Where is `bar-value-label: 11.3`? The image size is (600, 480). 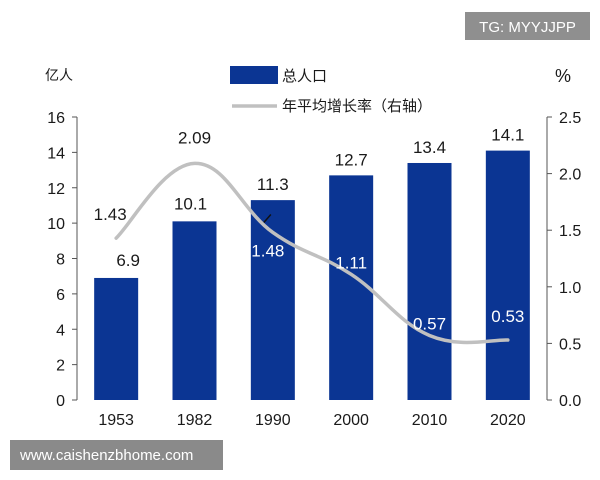
bar-value-label: 11.3 is located at coordinates (273, 184).